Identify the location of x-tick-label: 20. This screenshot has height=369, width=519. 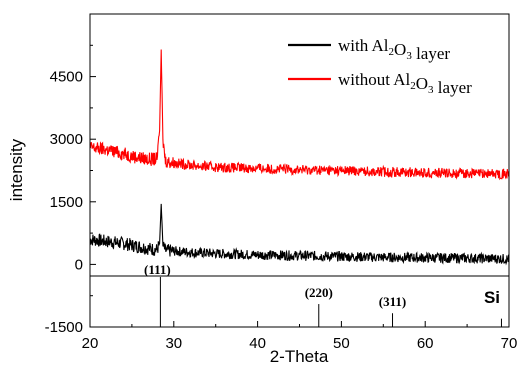
(90, 343).